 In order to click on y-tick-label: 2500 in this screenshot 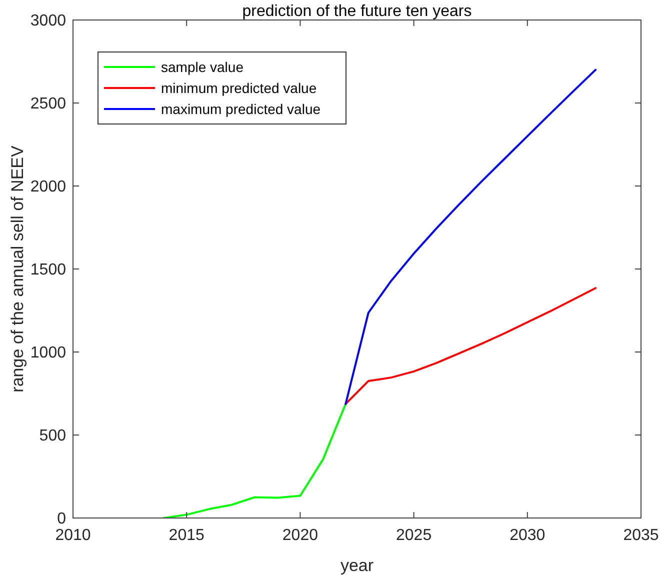, I will do `click(48, 104)`.